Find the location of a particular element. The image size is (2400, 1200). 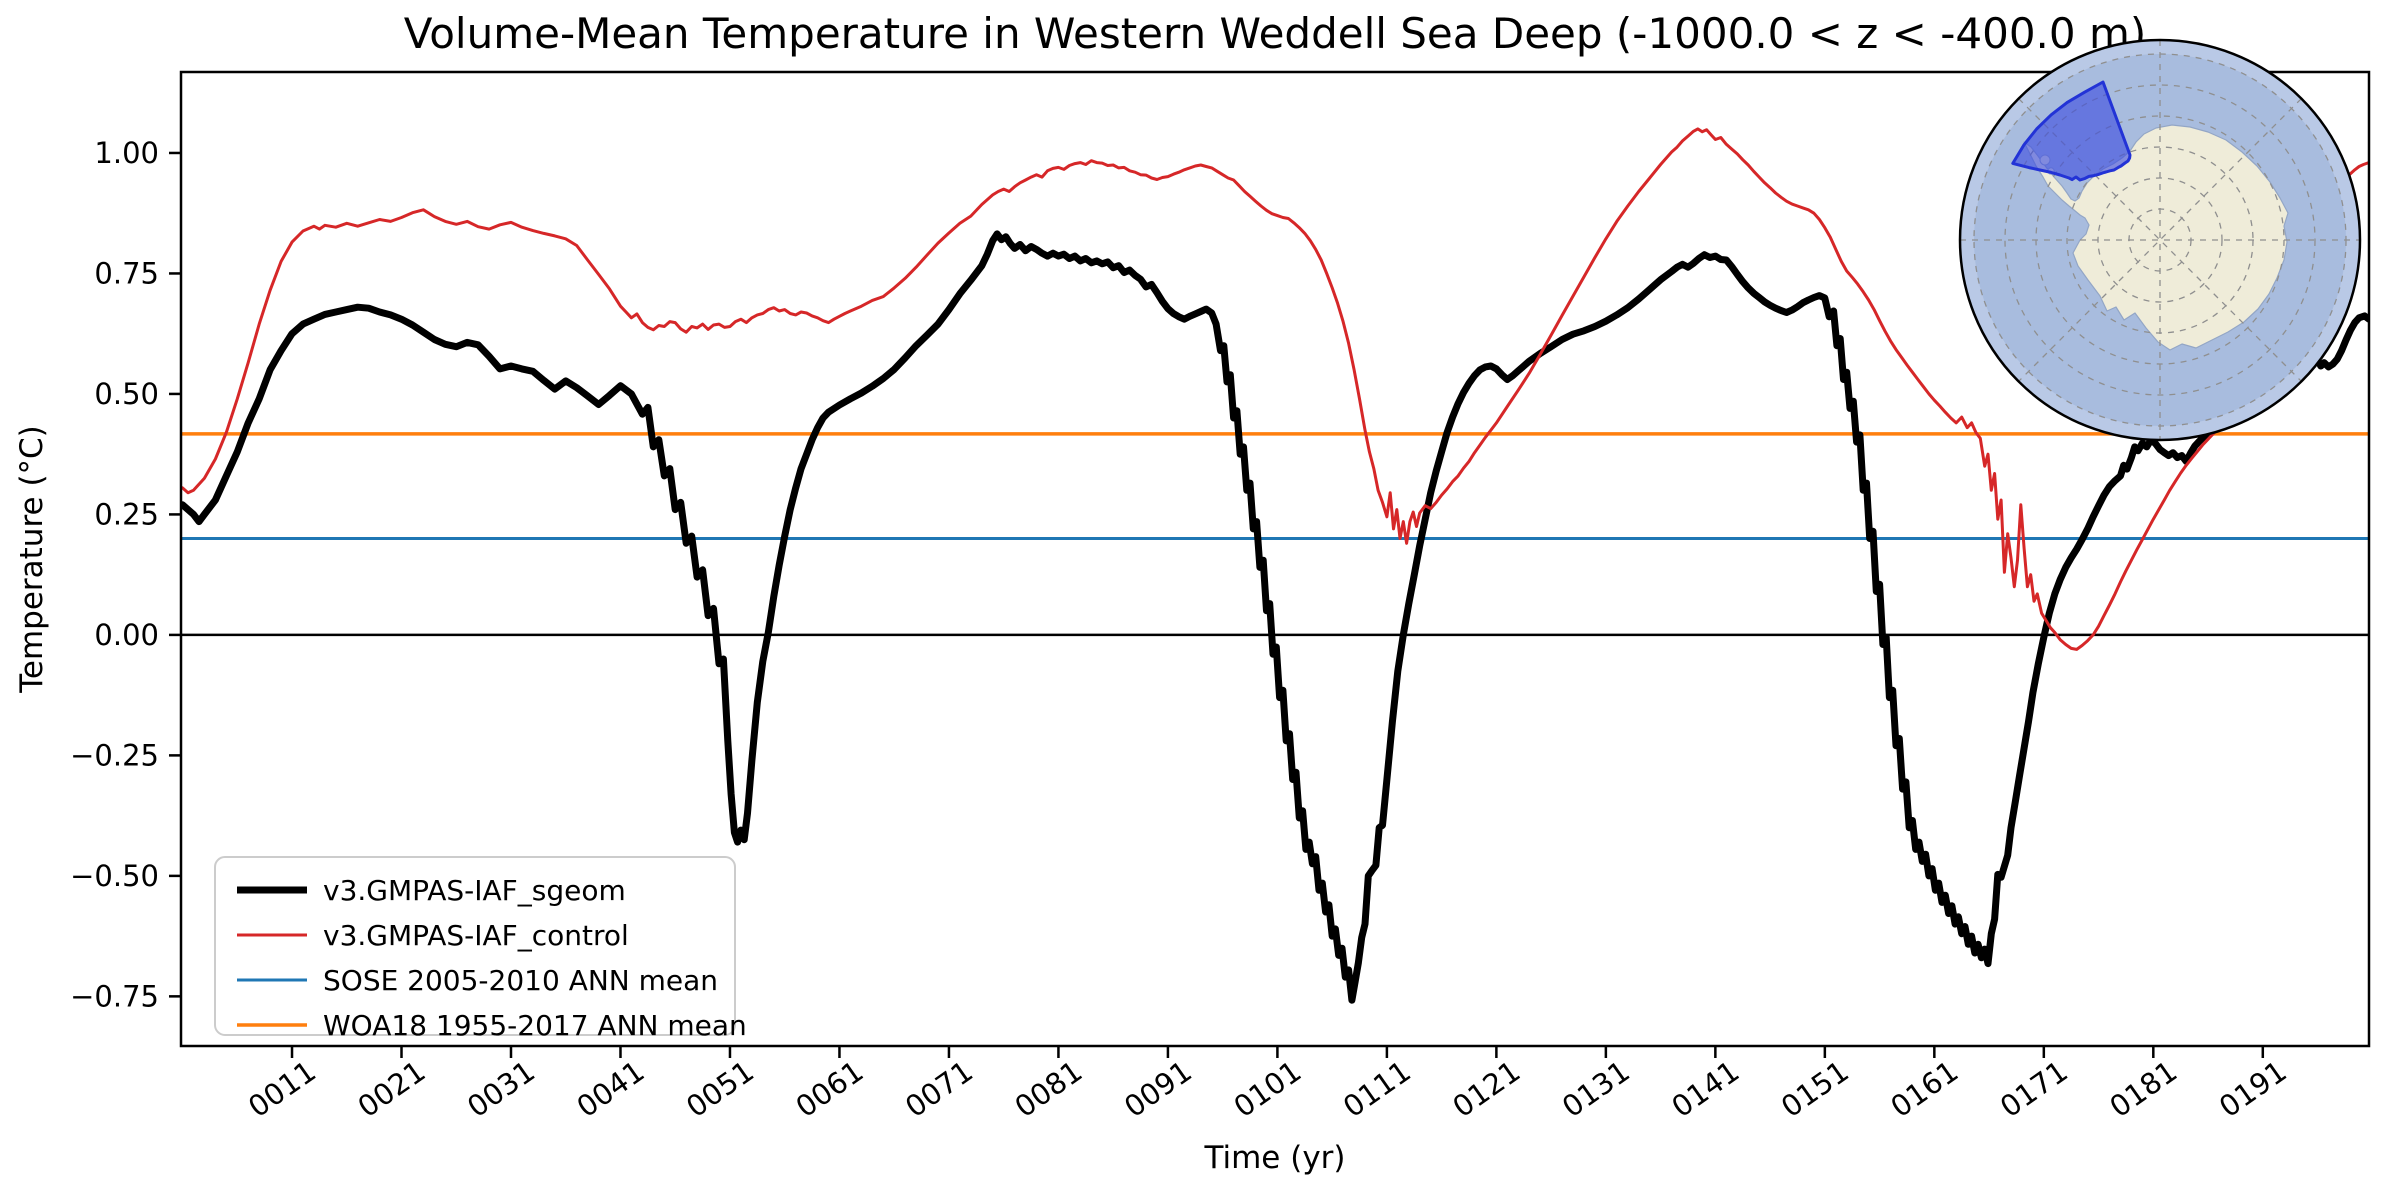

y-tick-label: 0.25 is located at coordinates (126, 514).